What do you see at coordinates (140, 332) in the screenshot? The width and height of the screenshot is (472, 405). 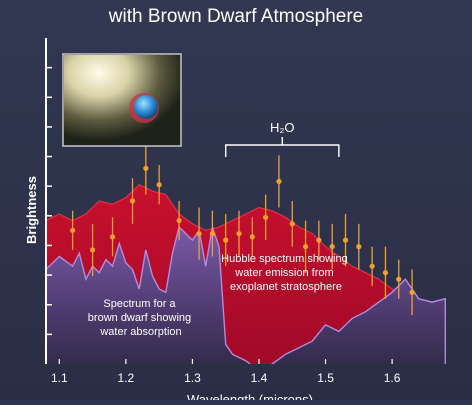 I see `brown-dwarf-annotation-line: water absorption` at bounding box center [140, 332].